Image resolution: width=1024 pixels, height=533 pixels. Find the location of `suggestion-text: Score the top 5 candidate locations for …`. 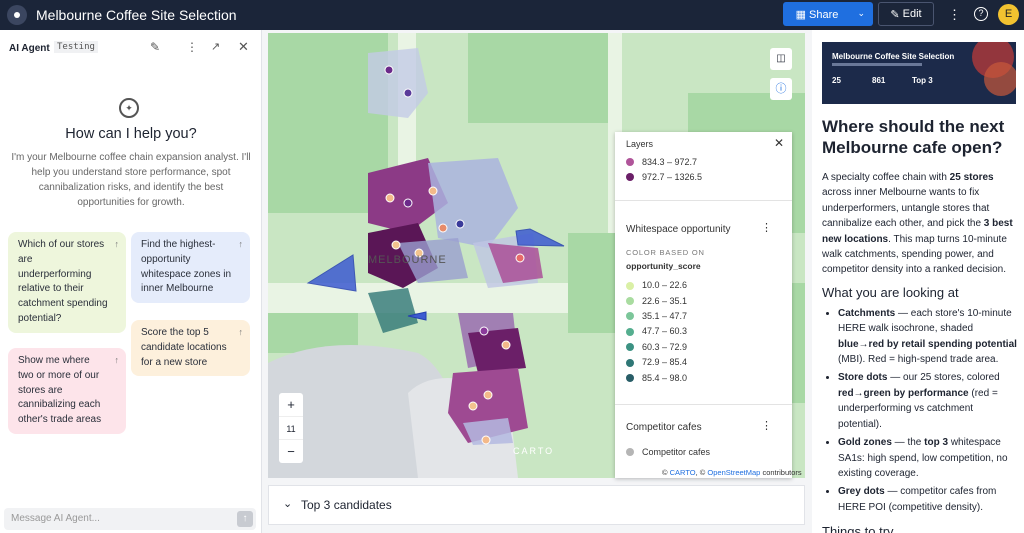

suggestion-text: Score the top 5 candidate locations for … is located at coordinates (184, 347).